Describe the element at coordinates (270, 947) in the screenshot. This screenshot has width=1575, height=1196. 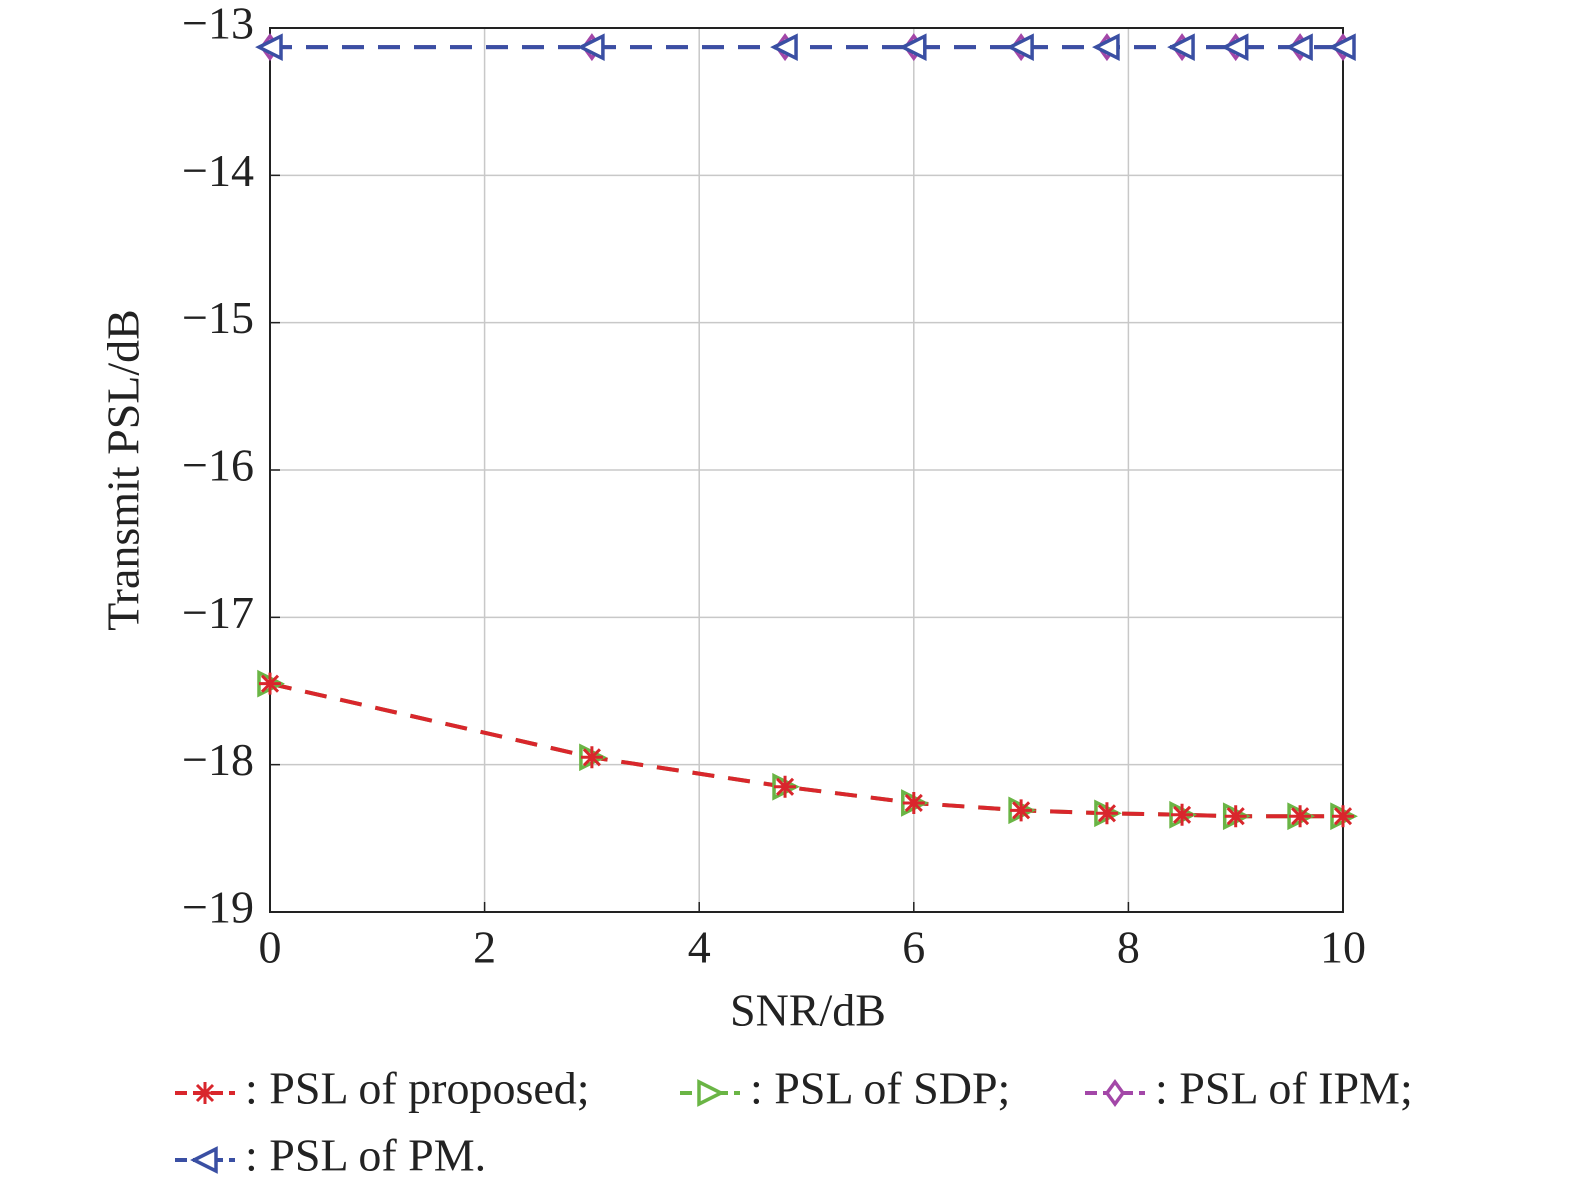
I see `x-tick-label: 0` at that location.